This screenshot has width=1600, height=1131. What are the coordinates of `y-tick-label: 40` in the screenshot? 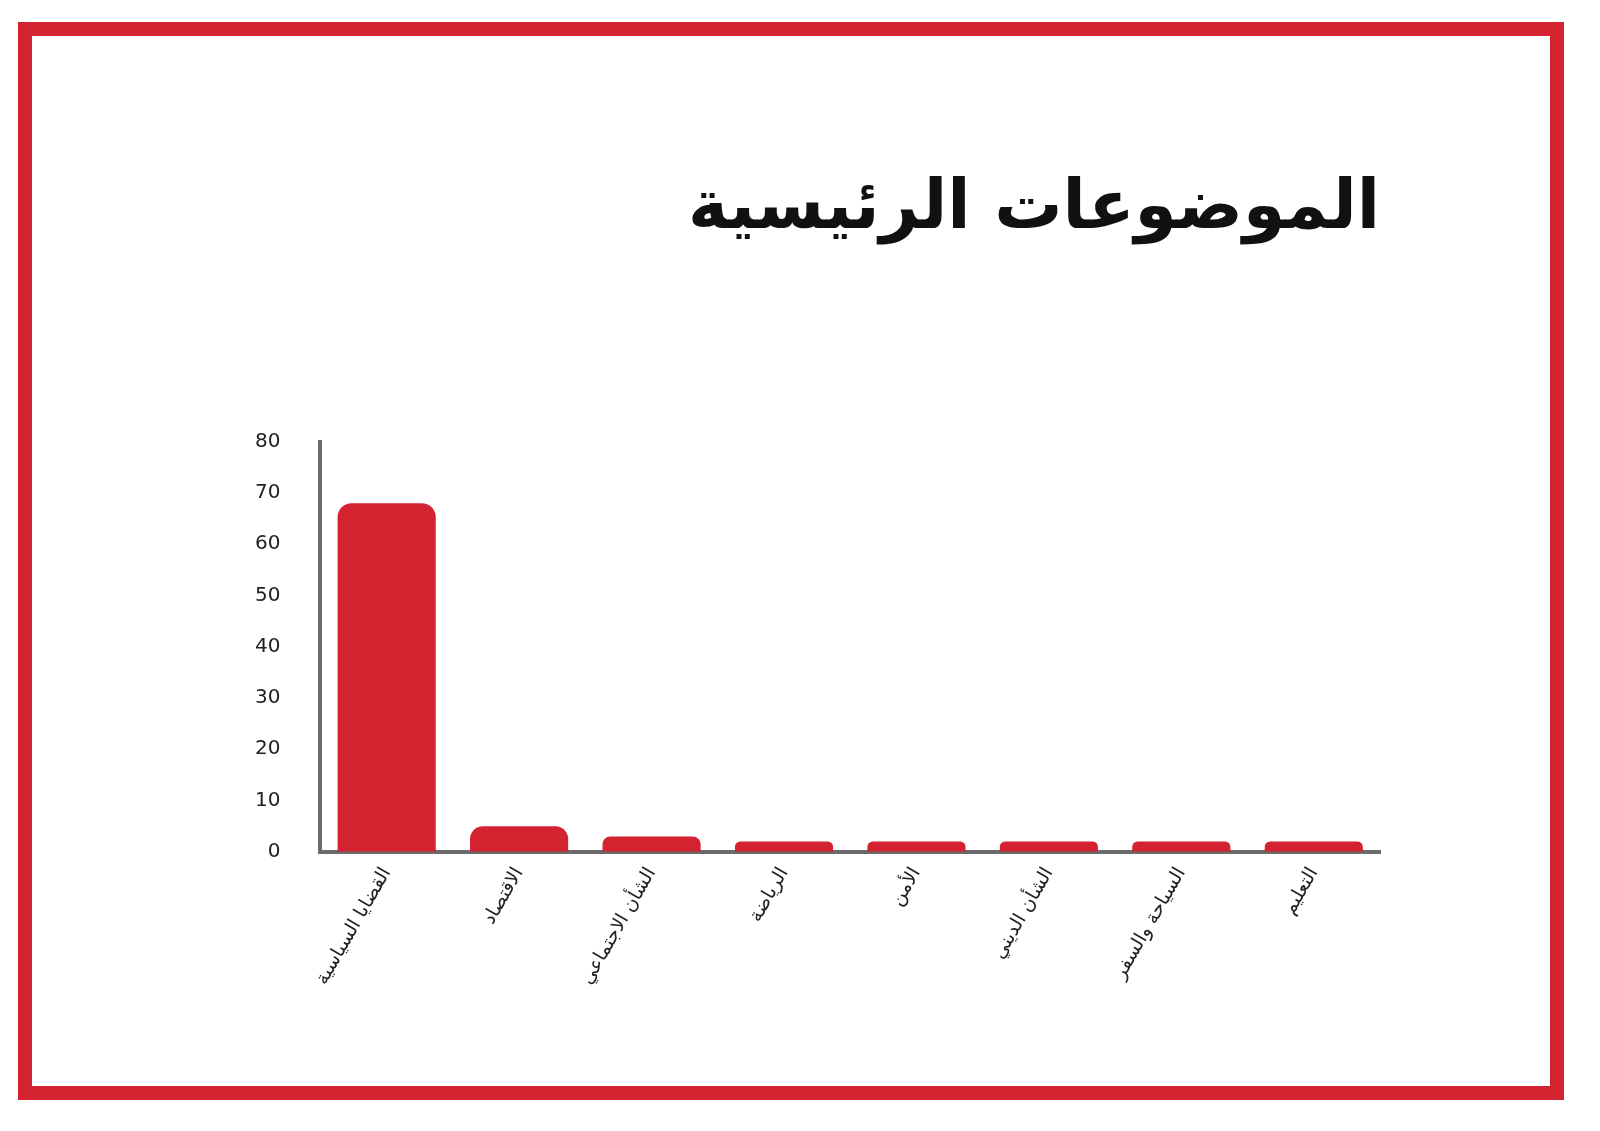 It's located at (268, 644).